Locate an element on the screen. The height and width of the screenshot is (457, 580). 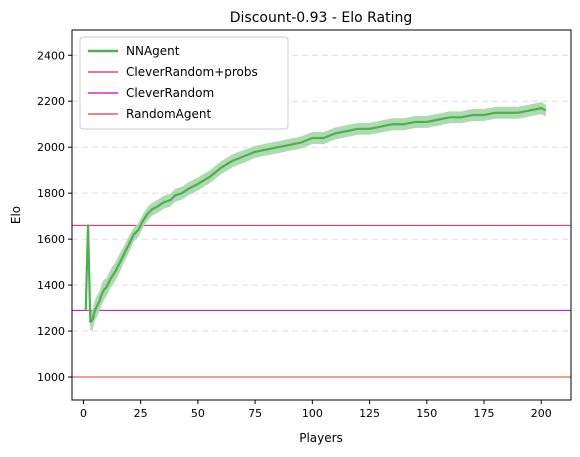
x-tick-label: 125 is located at coordinates (369, 413).